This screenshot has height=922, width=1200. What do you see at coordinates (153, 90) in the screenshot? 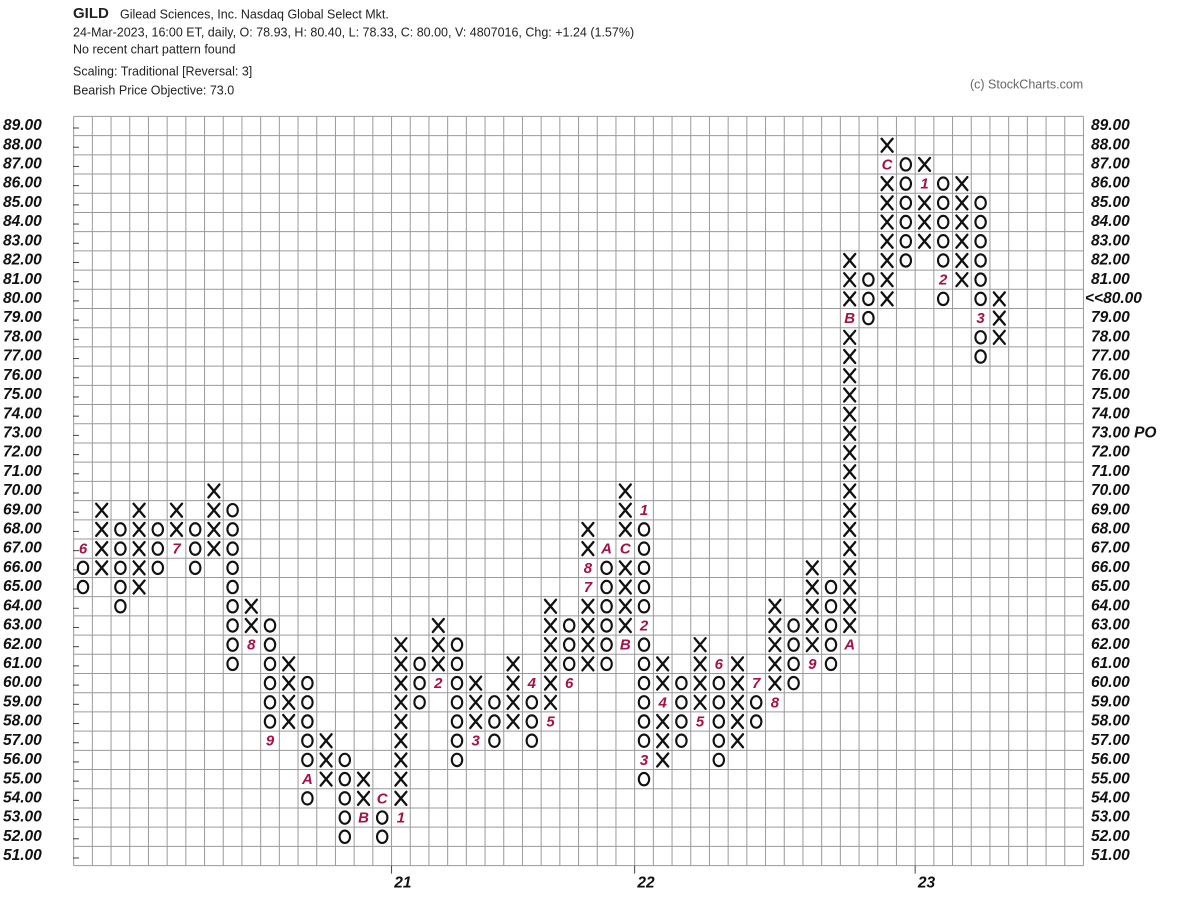
I see `objective: Bearish Price Objective: 73.0` at bounding box center [153, 90].